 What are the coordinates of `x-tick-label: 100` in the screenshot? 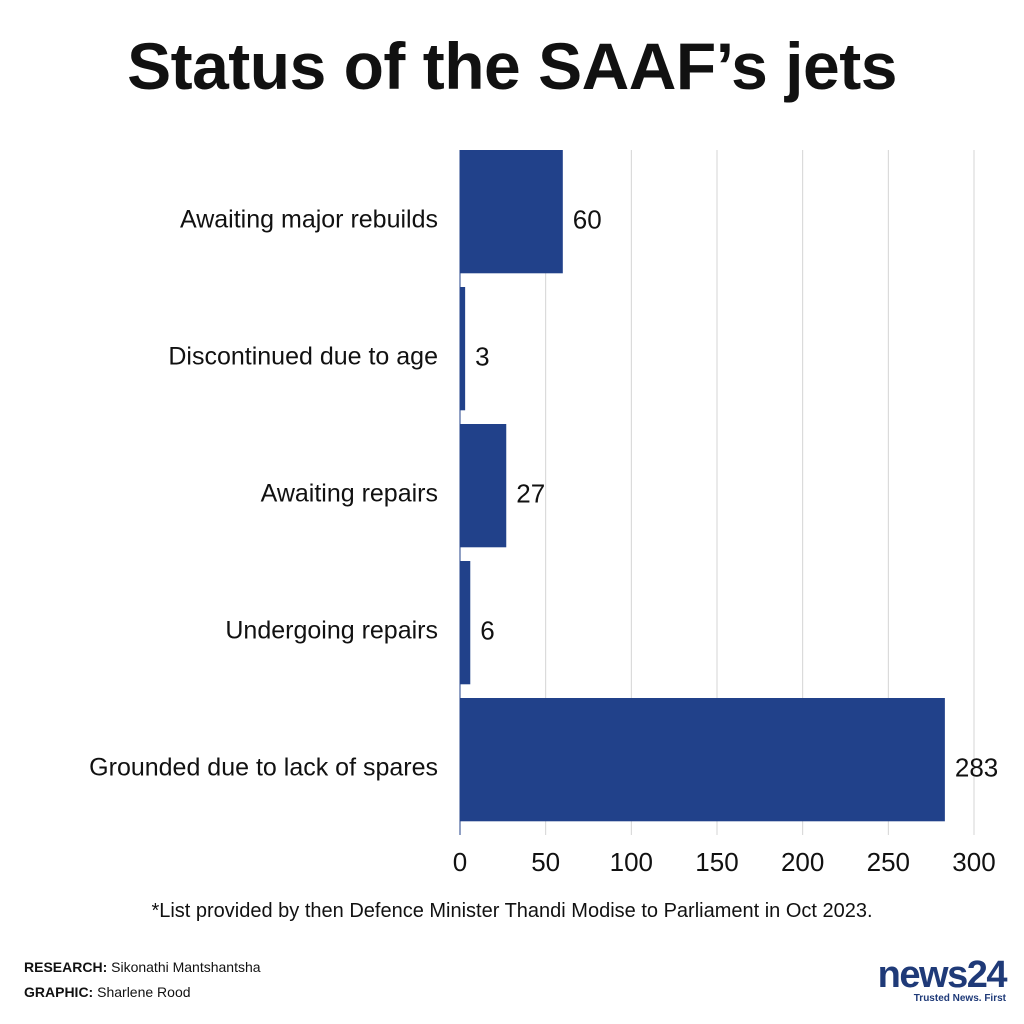 It's located at (631, 862).